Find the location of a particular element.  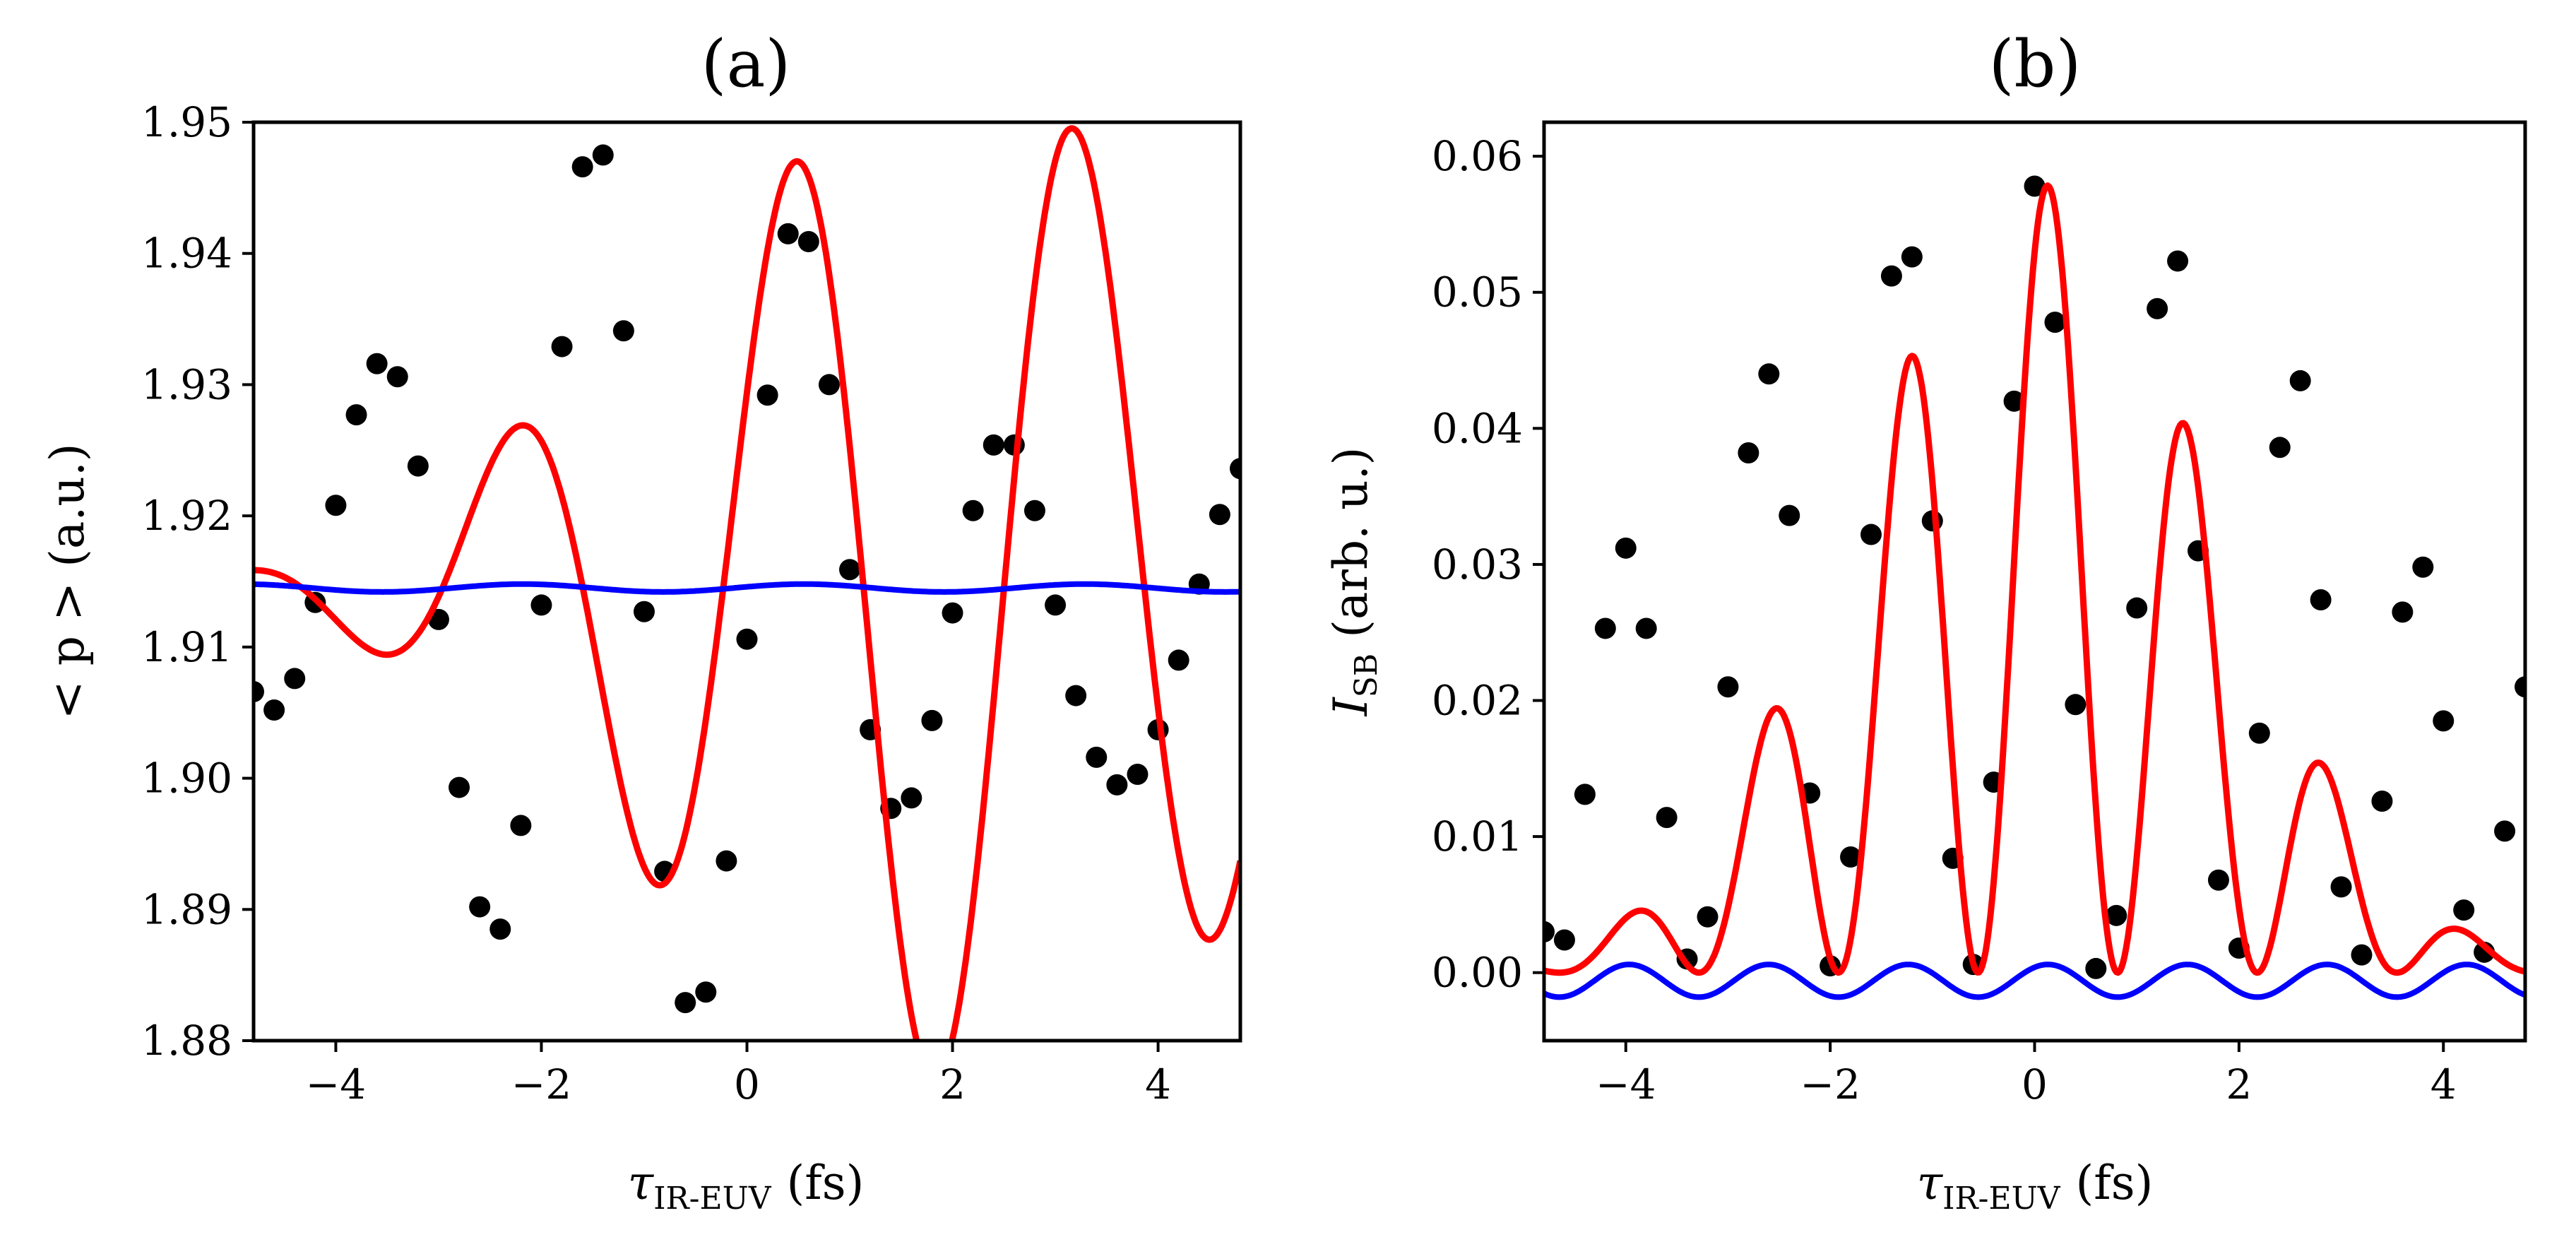

panel-b-y-label-symbol: I is located at coordinates (1351, 706).